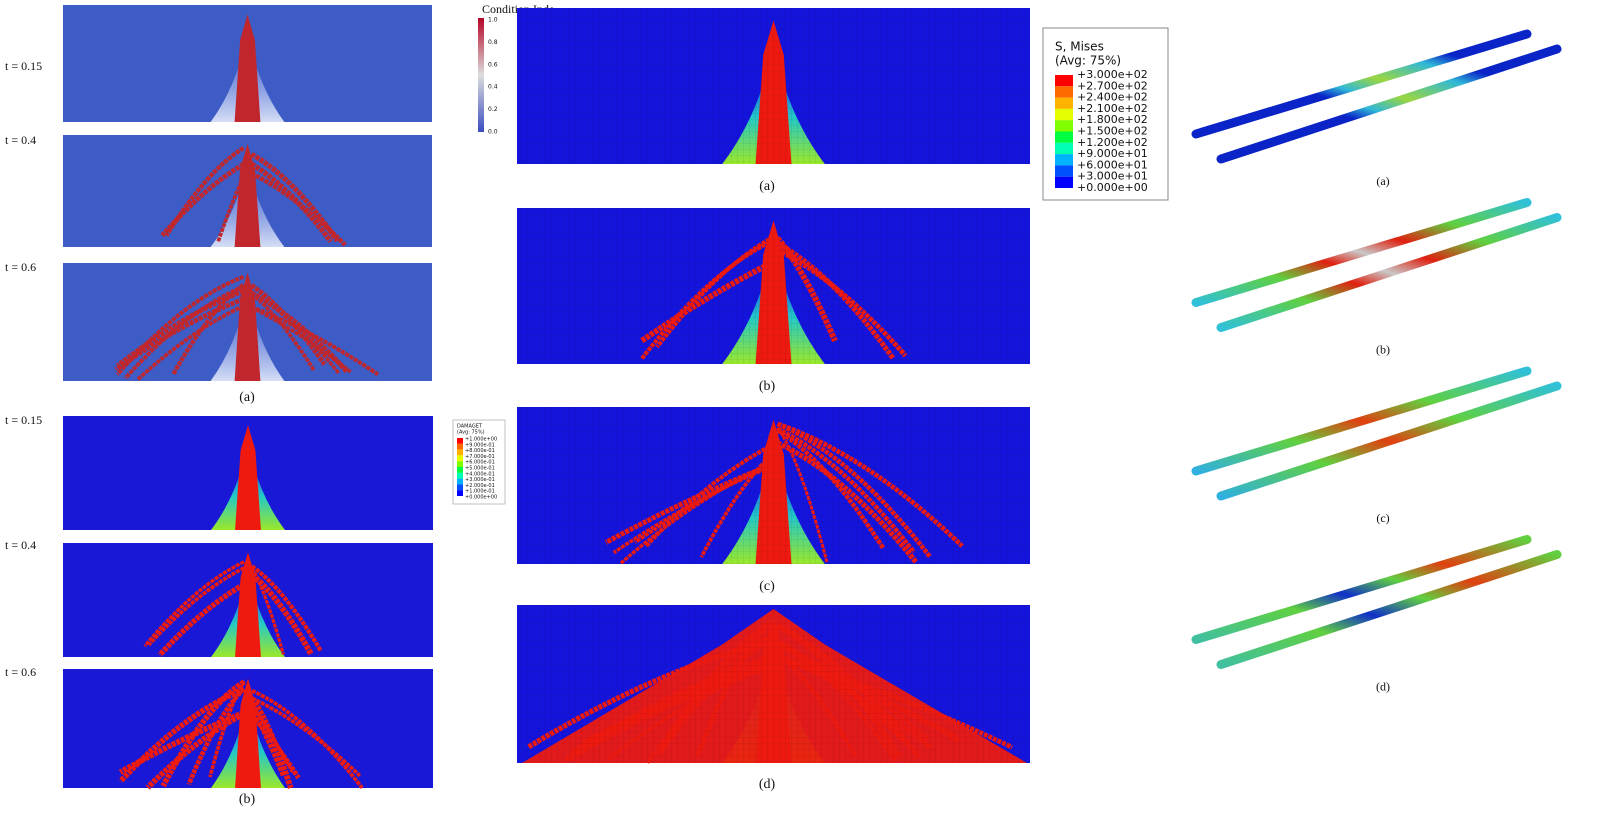 Image resolution: width=1600 pixels, height=833 pixels. I want to click on legend-title: DAMAGET, so click(470, 427).